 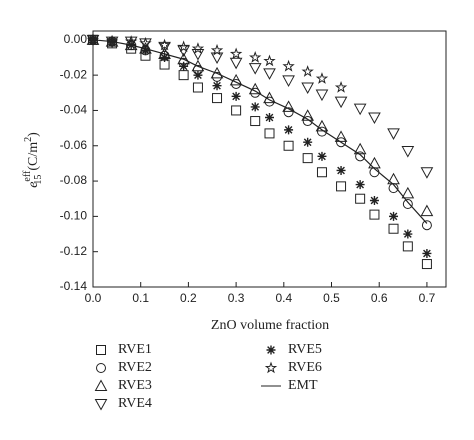 What do you see at coordinates (140, 298) in the screenshot?
I see `x-tick-label: 0.1` at bounding box center [140, 298].